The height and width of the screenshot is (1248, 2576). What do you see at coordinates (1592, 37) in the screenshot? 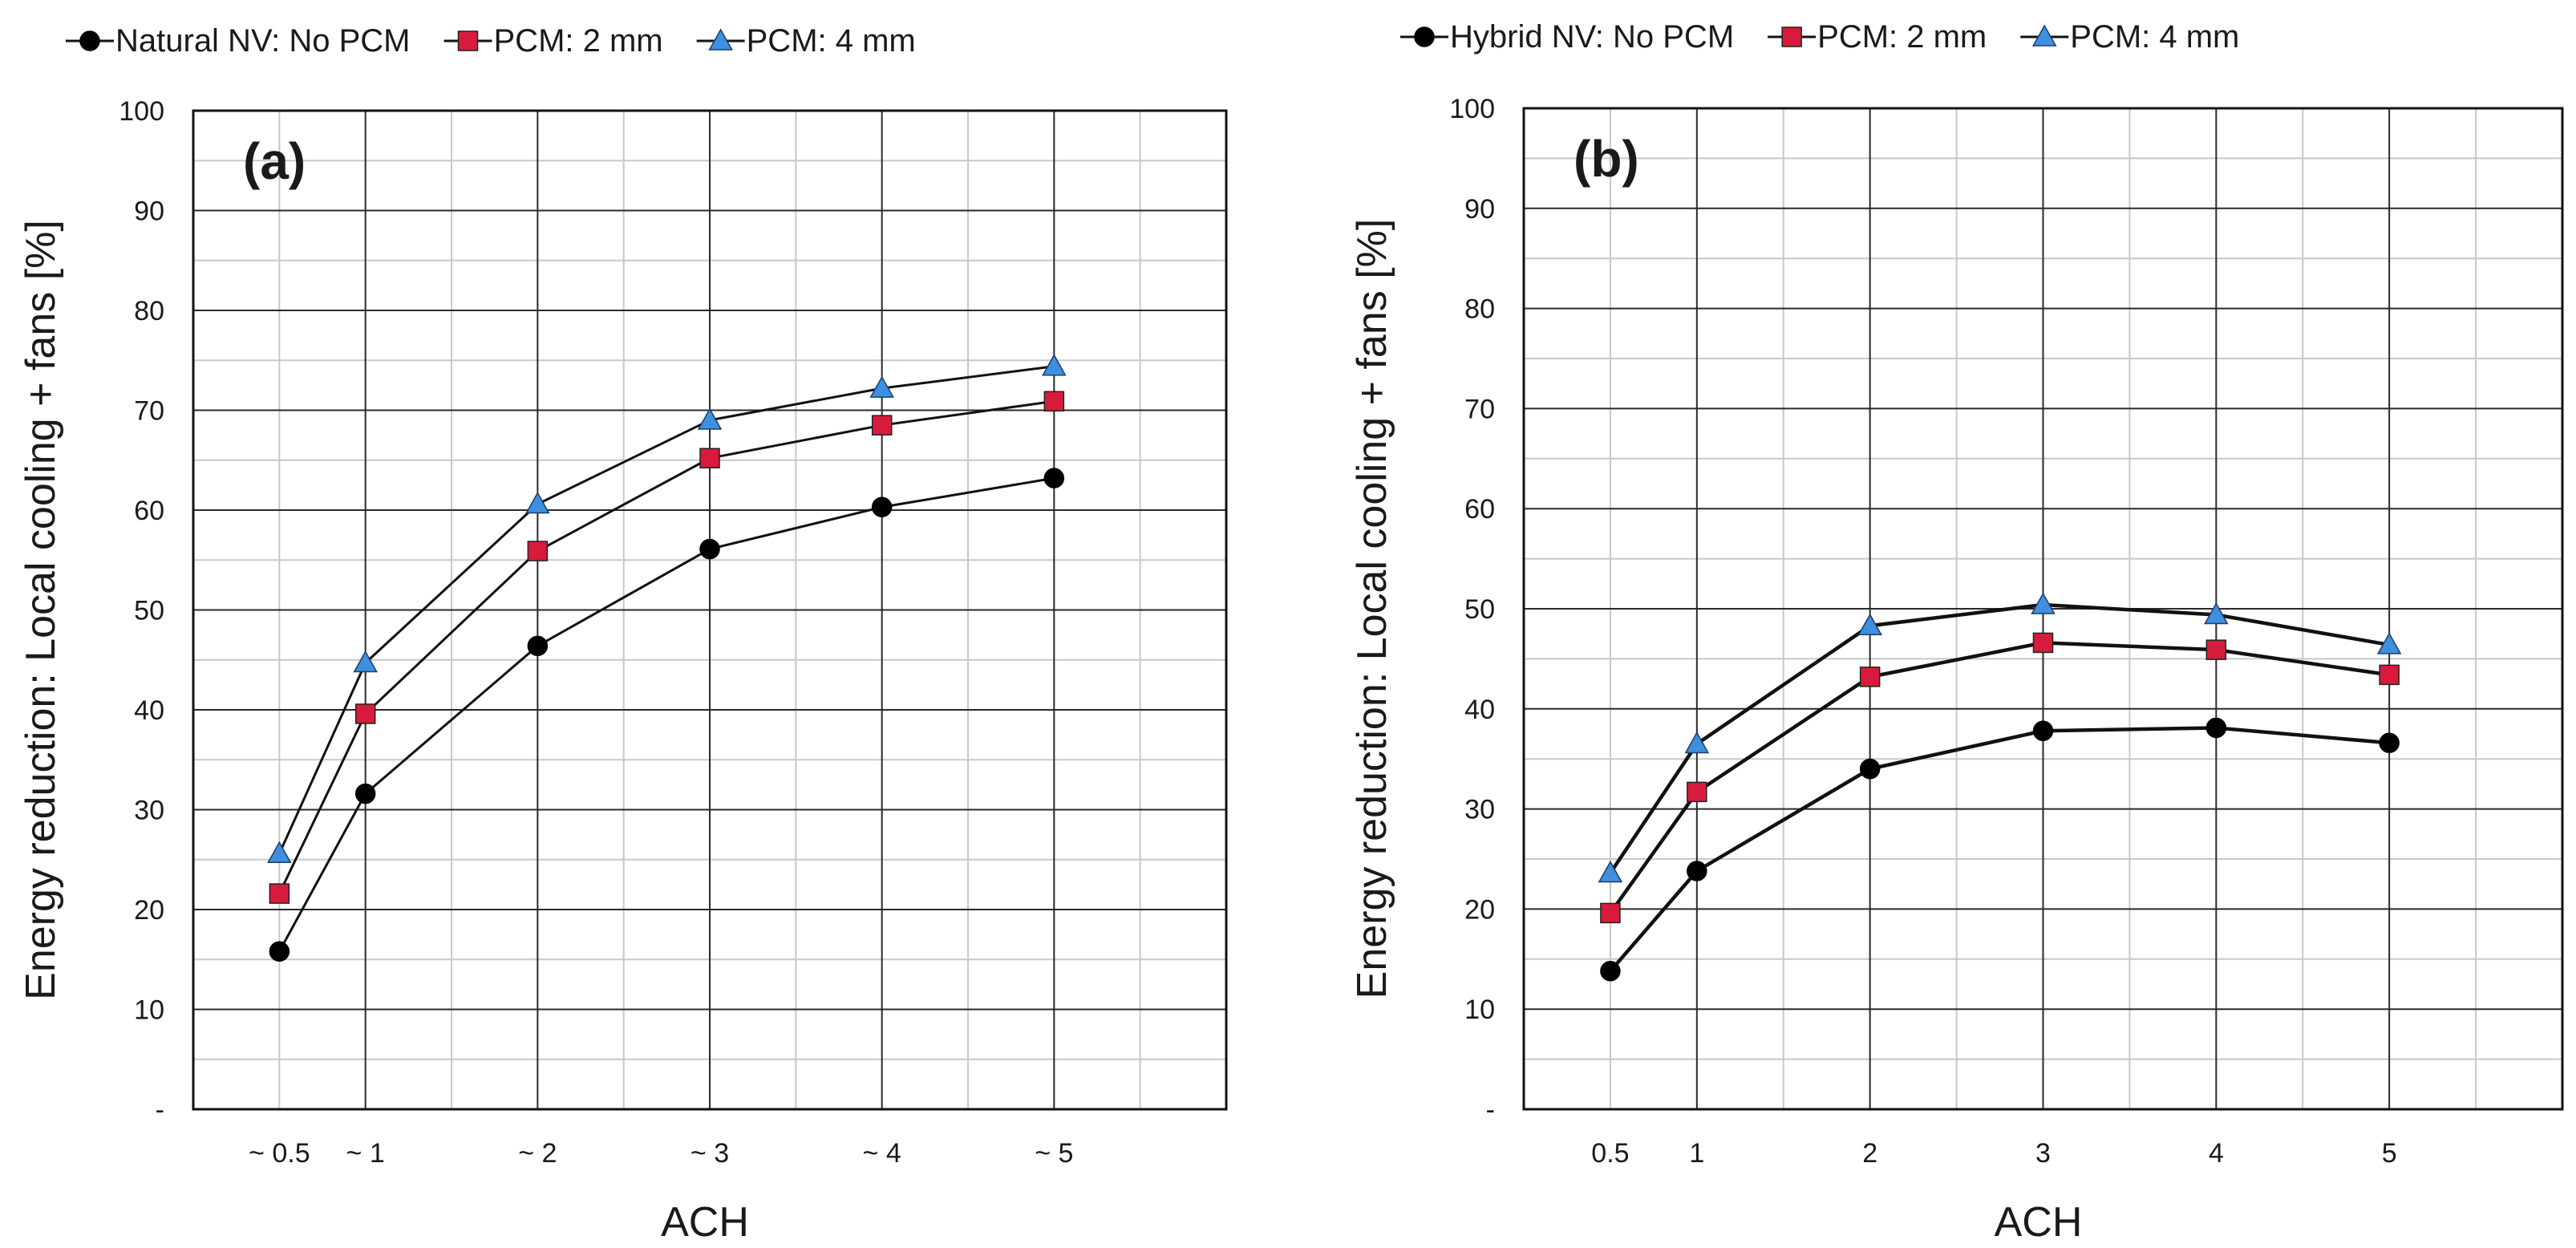
I see `legend-label: Hybrid NV: No PCM` at bounding box center [1592, 37].